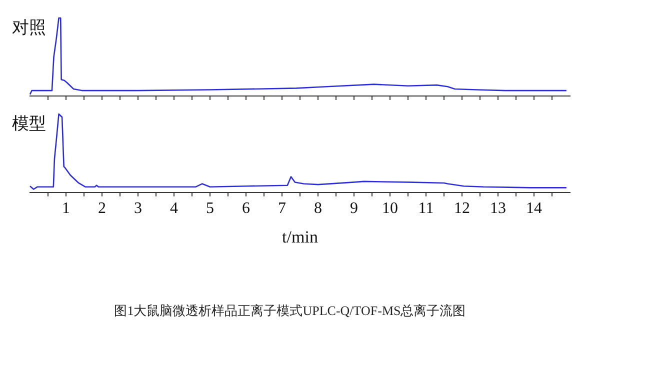 This screenshot has width=650, height=365. Describe the element at coordinates (246, 209) in the screenshot. I see `x-tick-label: 6` at that location.